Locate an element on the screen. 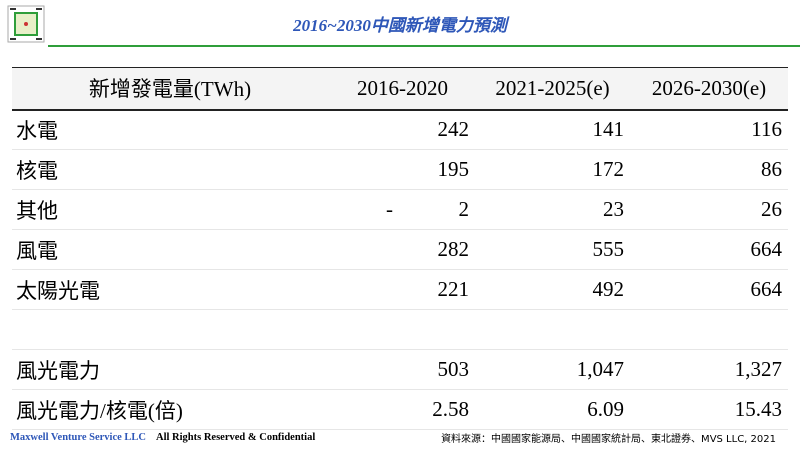  row-label: 水電 is located at coordinates (171, 129).